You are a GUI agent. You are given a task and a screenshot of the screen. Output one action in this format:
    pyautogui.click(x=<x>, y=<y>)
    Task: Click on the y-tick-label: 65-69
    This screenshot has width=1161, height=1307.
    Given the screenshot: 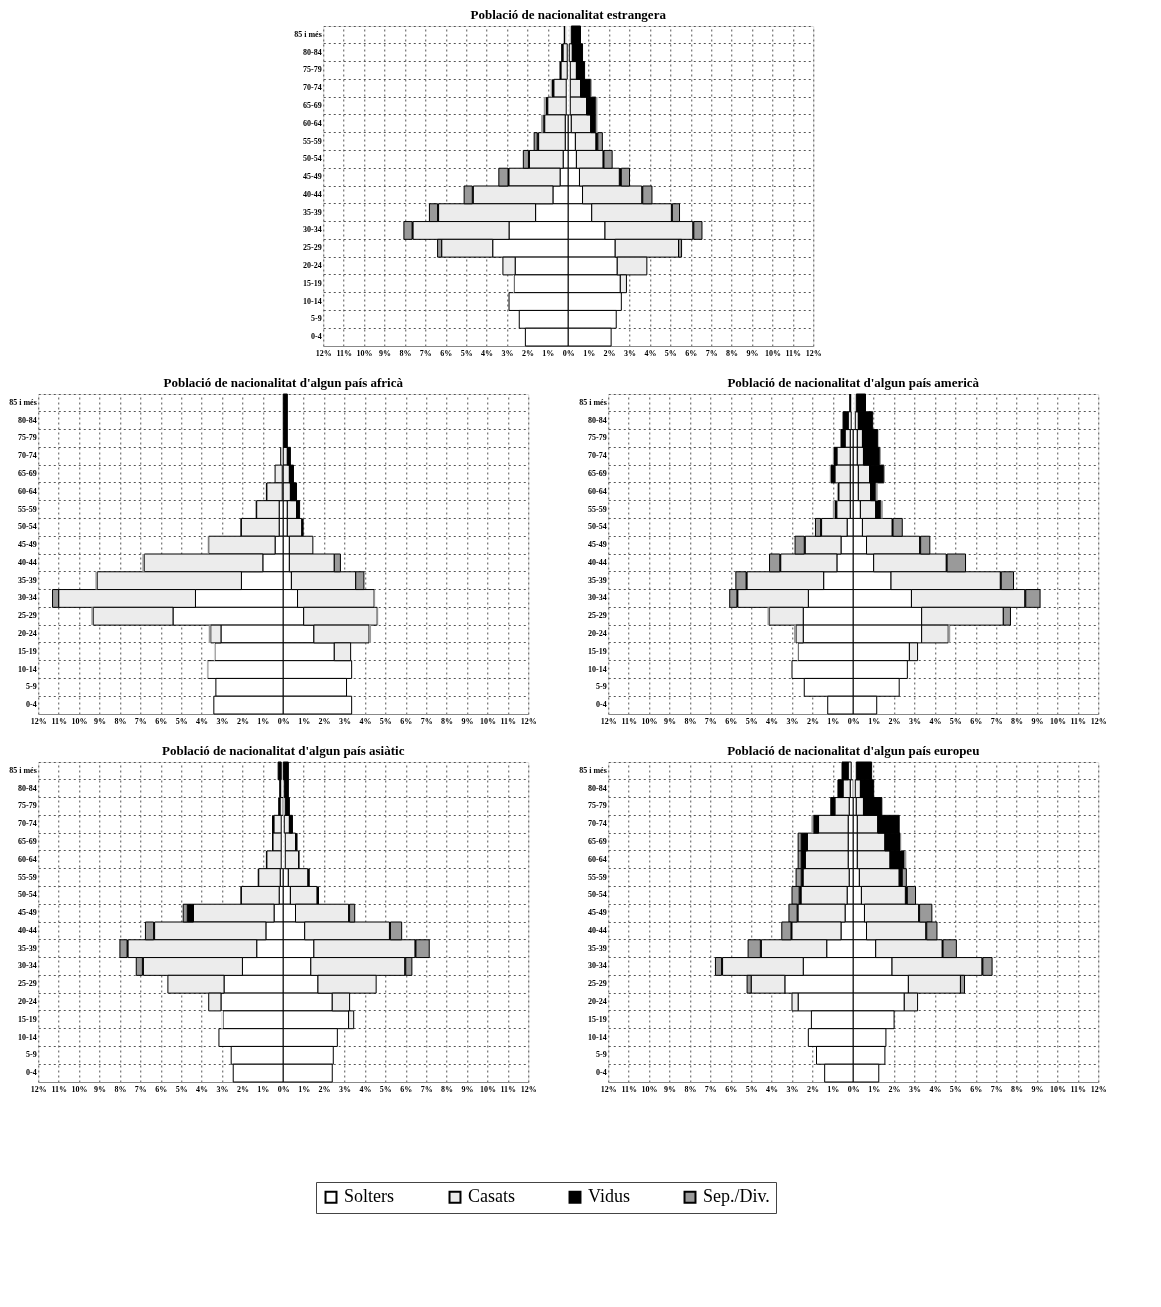 What is the action you would take?
    pyautogui.click(x=597, y=841)
    